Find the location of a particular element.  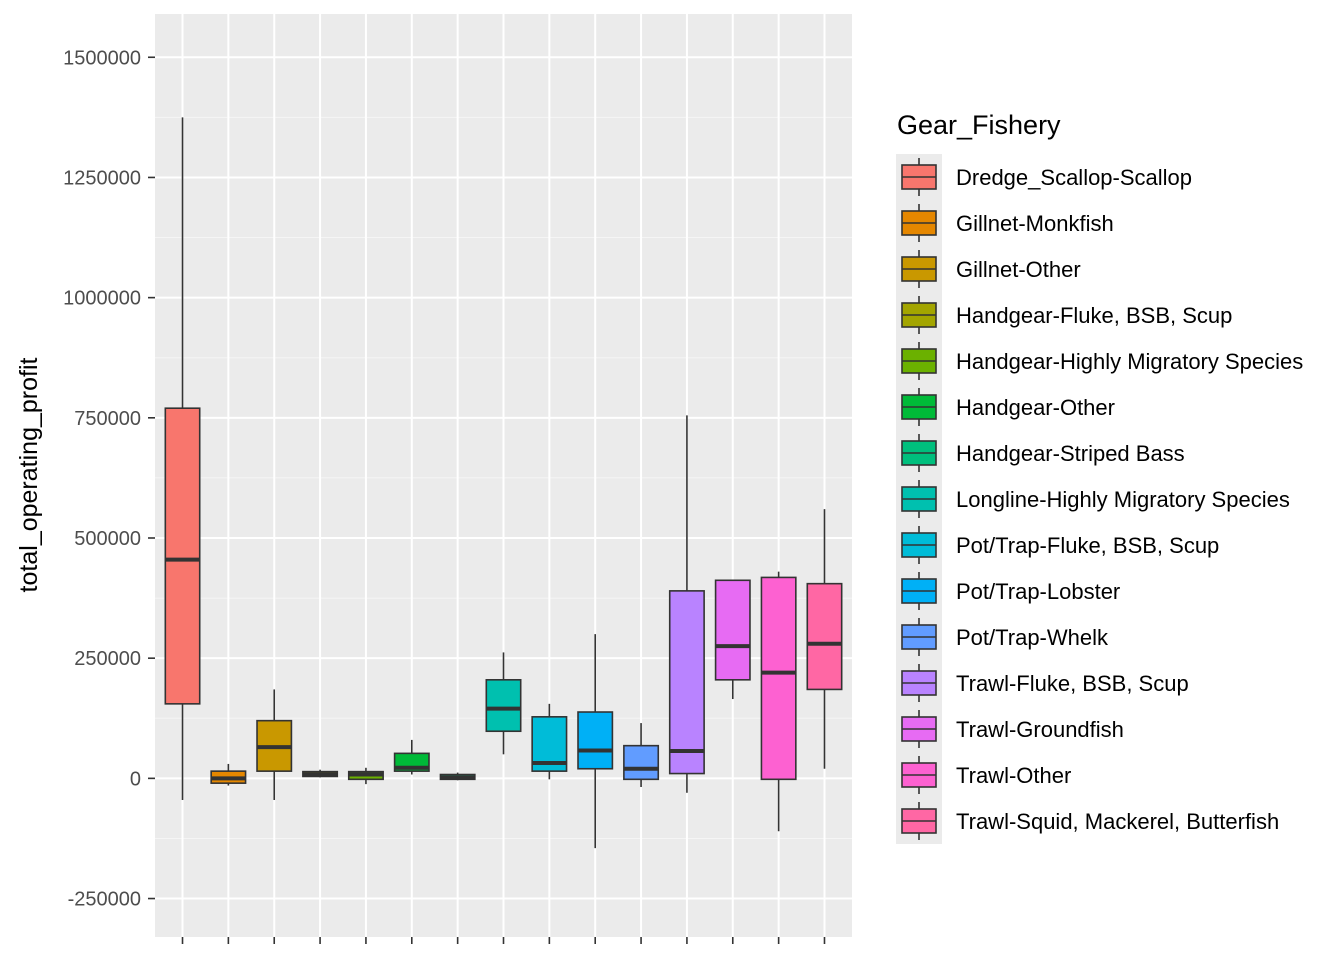

legend-item: Dredge_Scallop-Scallop is located at coordinates (1046, 177).